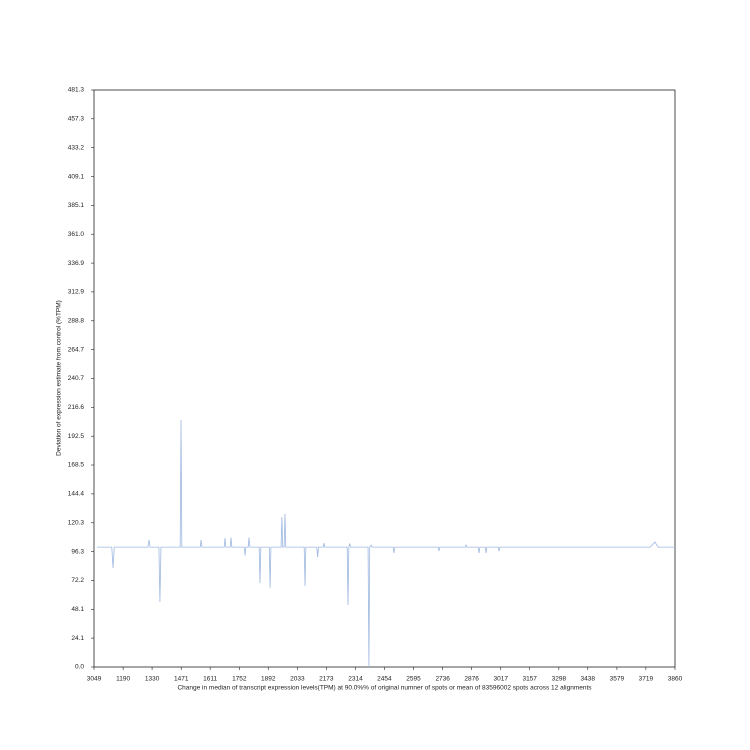  I want to click on x-tick-label: 1892, so click(268, 679).